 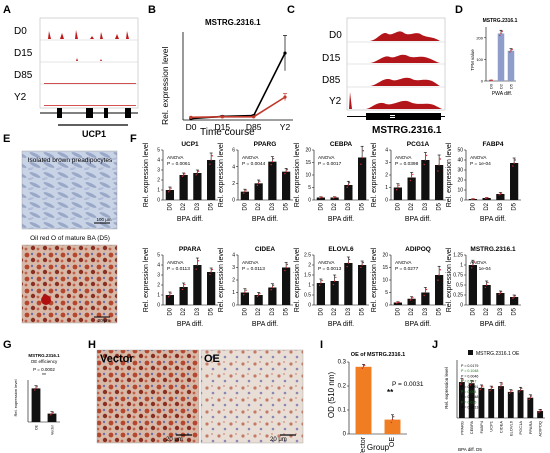 I want to click on x-tick-label-Y2: Y2, so click(x=285, y=127).